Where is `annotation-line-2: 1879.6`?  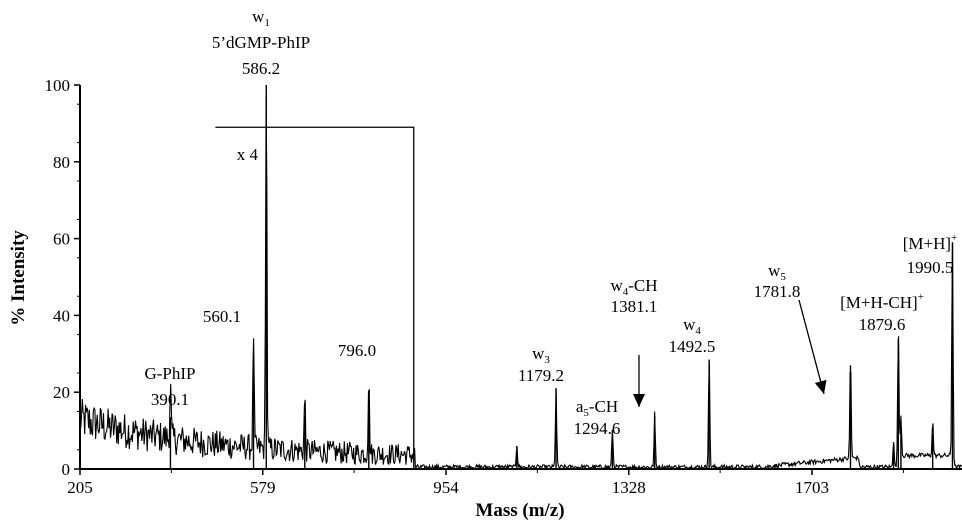 annotation-line-2: 1879.6 is located at coordinates (882, 324).